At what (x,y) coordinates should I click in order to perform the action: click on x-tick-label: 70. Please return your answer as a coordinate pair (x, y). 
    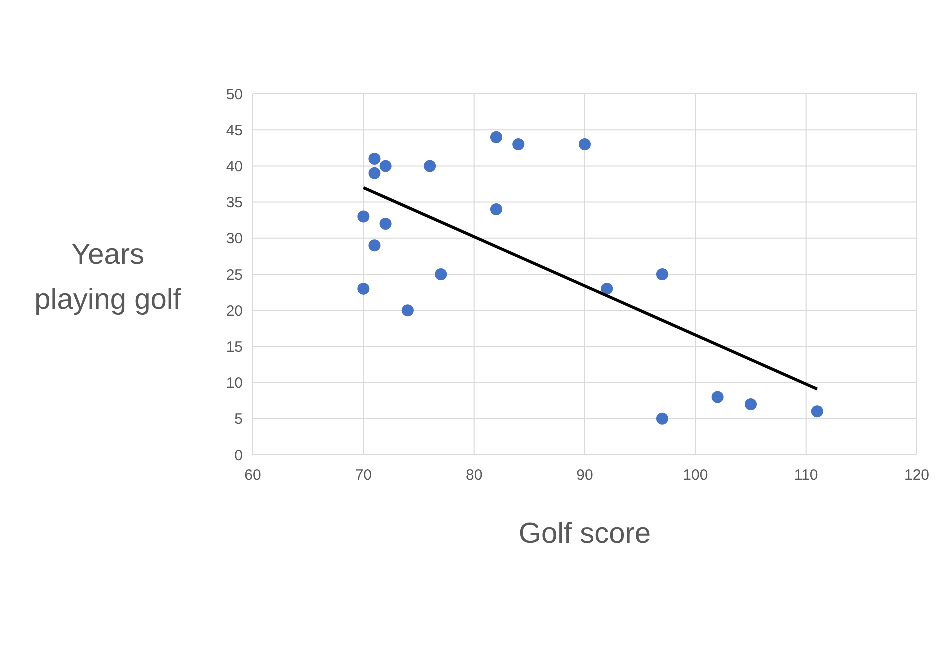
    Looking at the image, I should click on (363, 475).